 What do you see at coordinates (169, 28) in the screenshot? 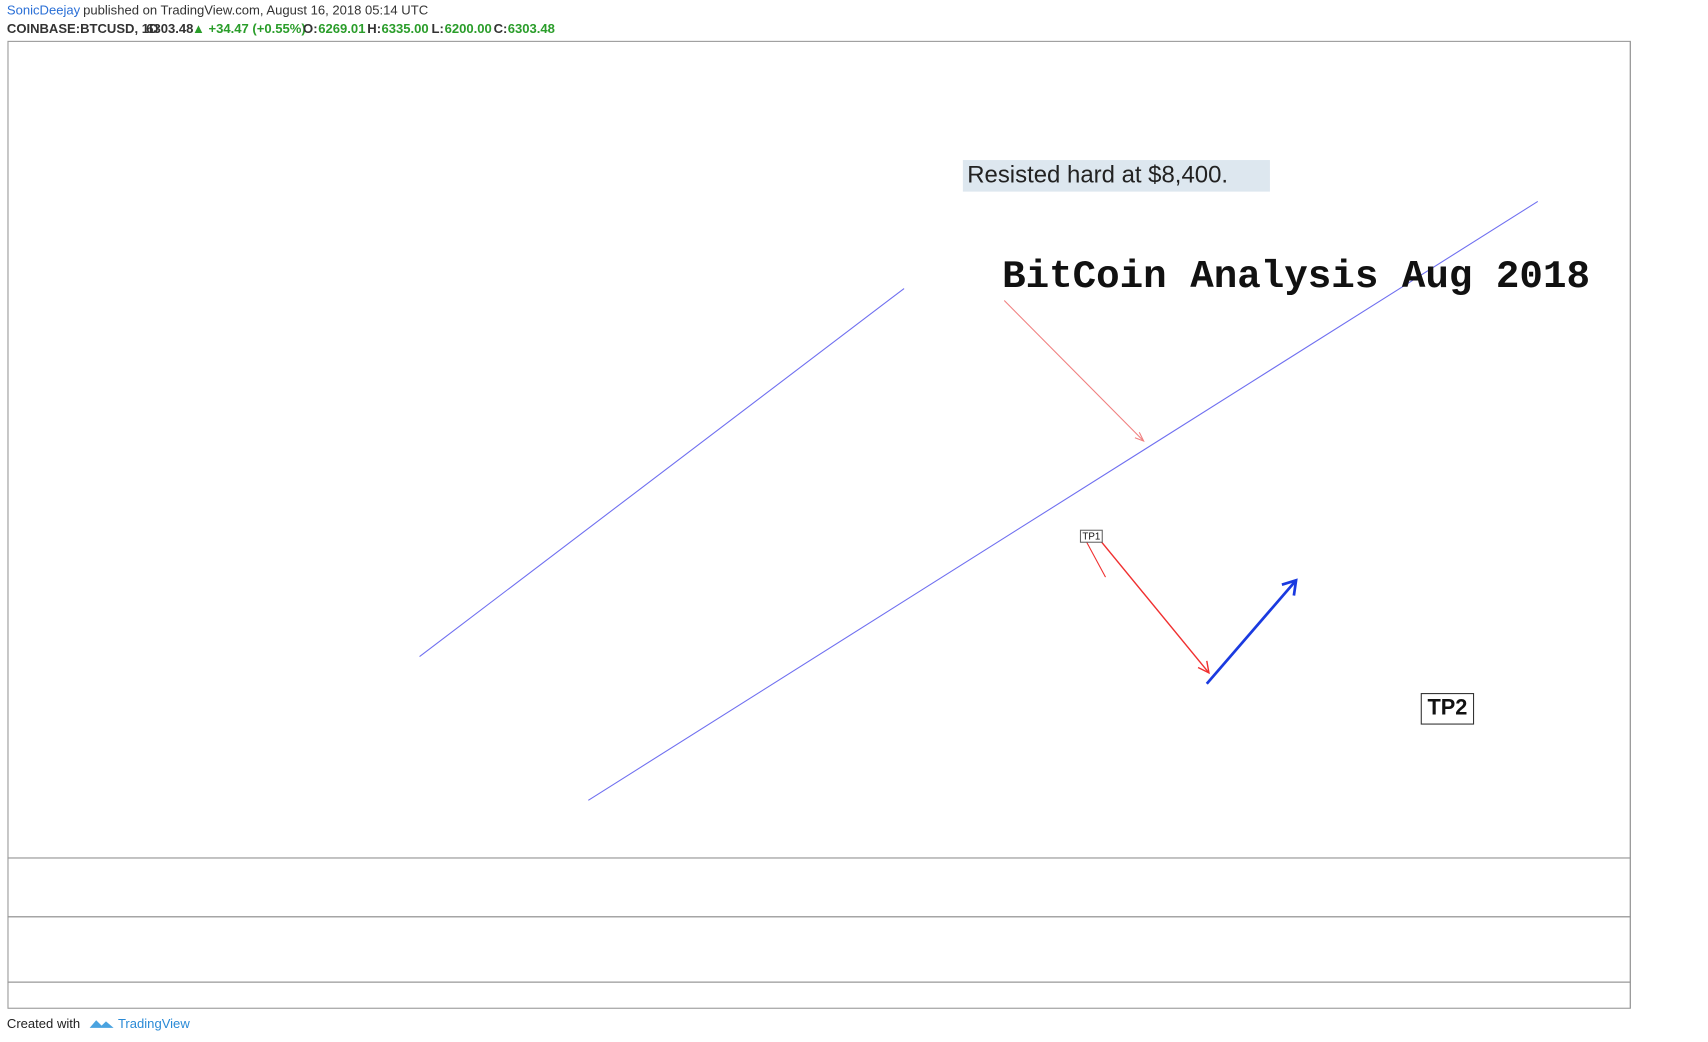
I see `price: 6303.48` at bounding box center [169, 28].